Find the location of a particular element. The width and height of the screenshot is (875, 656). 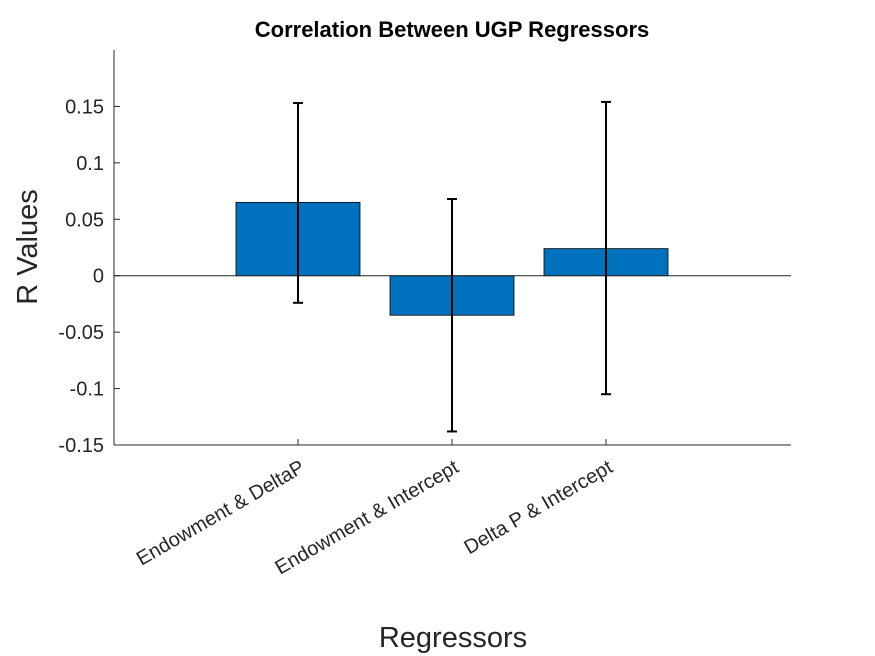

y-tick-label: 0.15 is located at coordinates (84, 107).